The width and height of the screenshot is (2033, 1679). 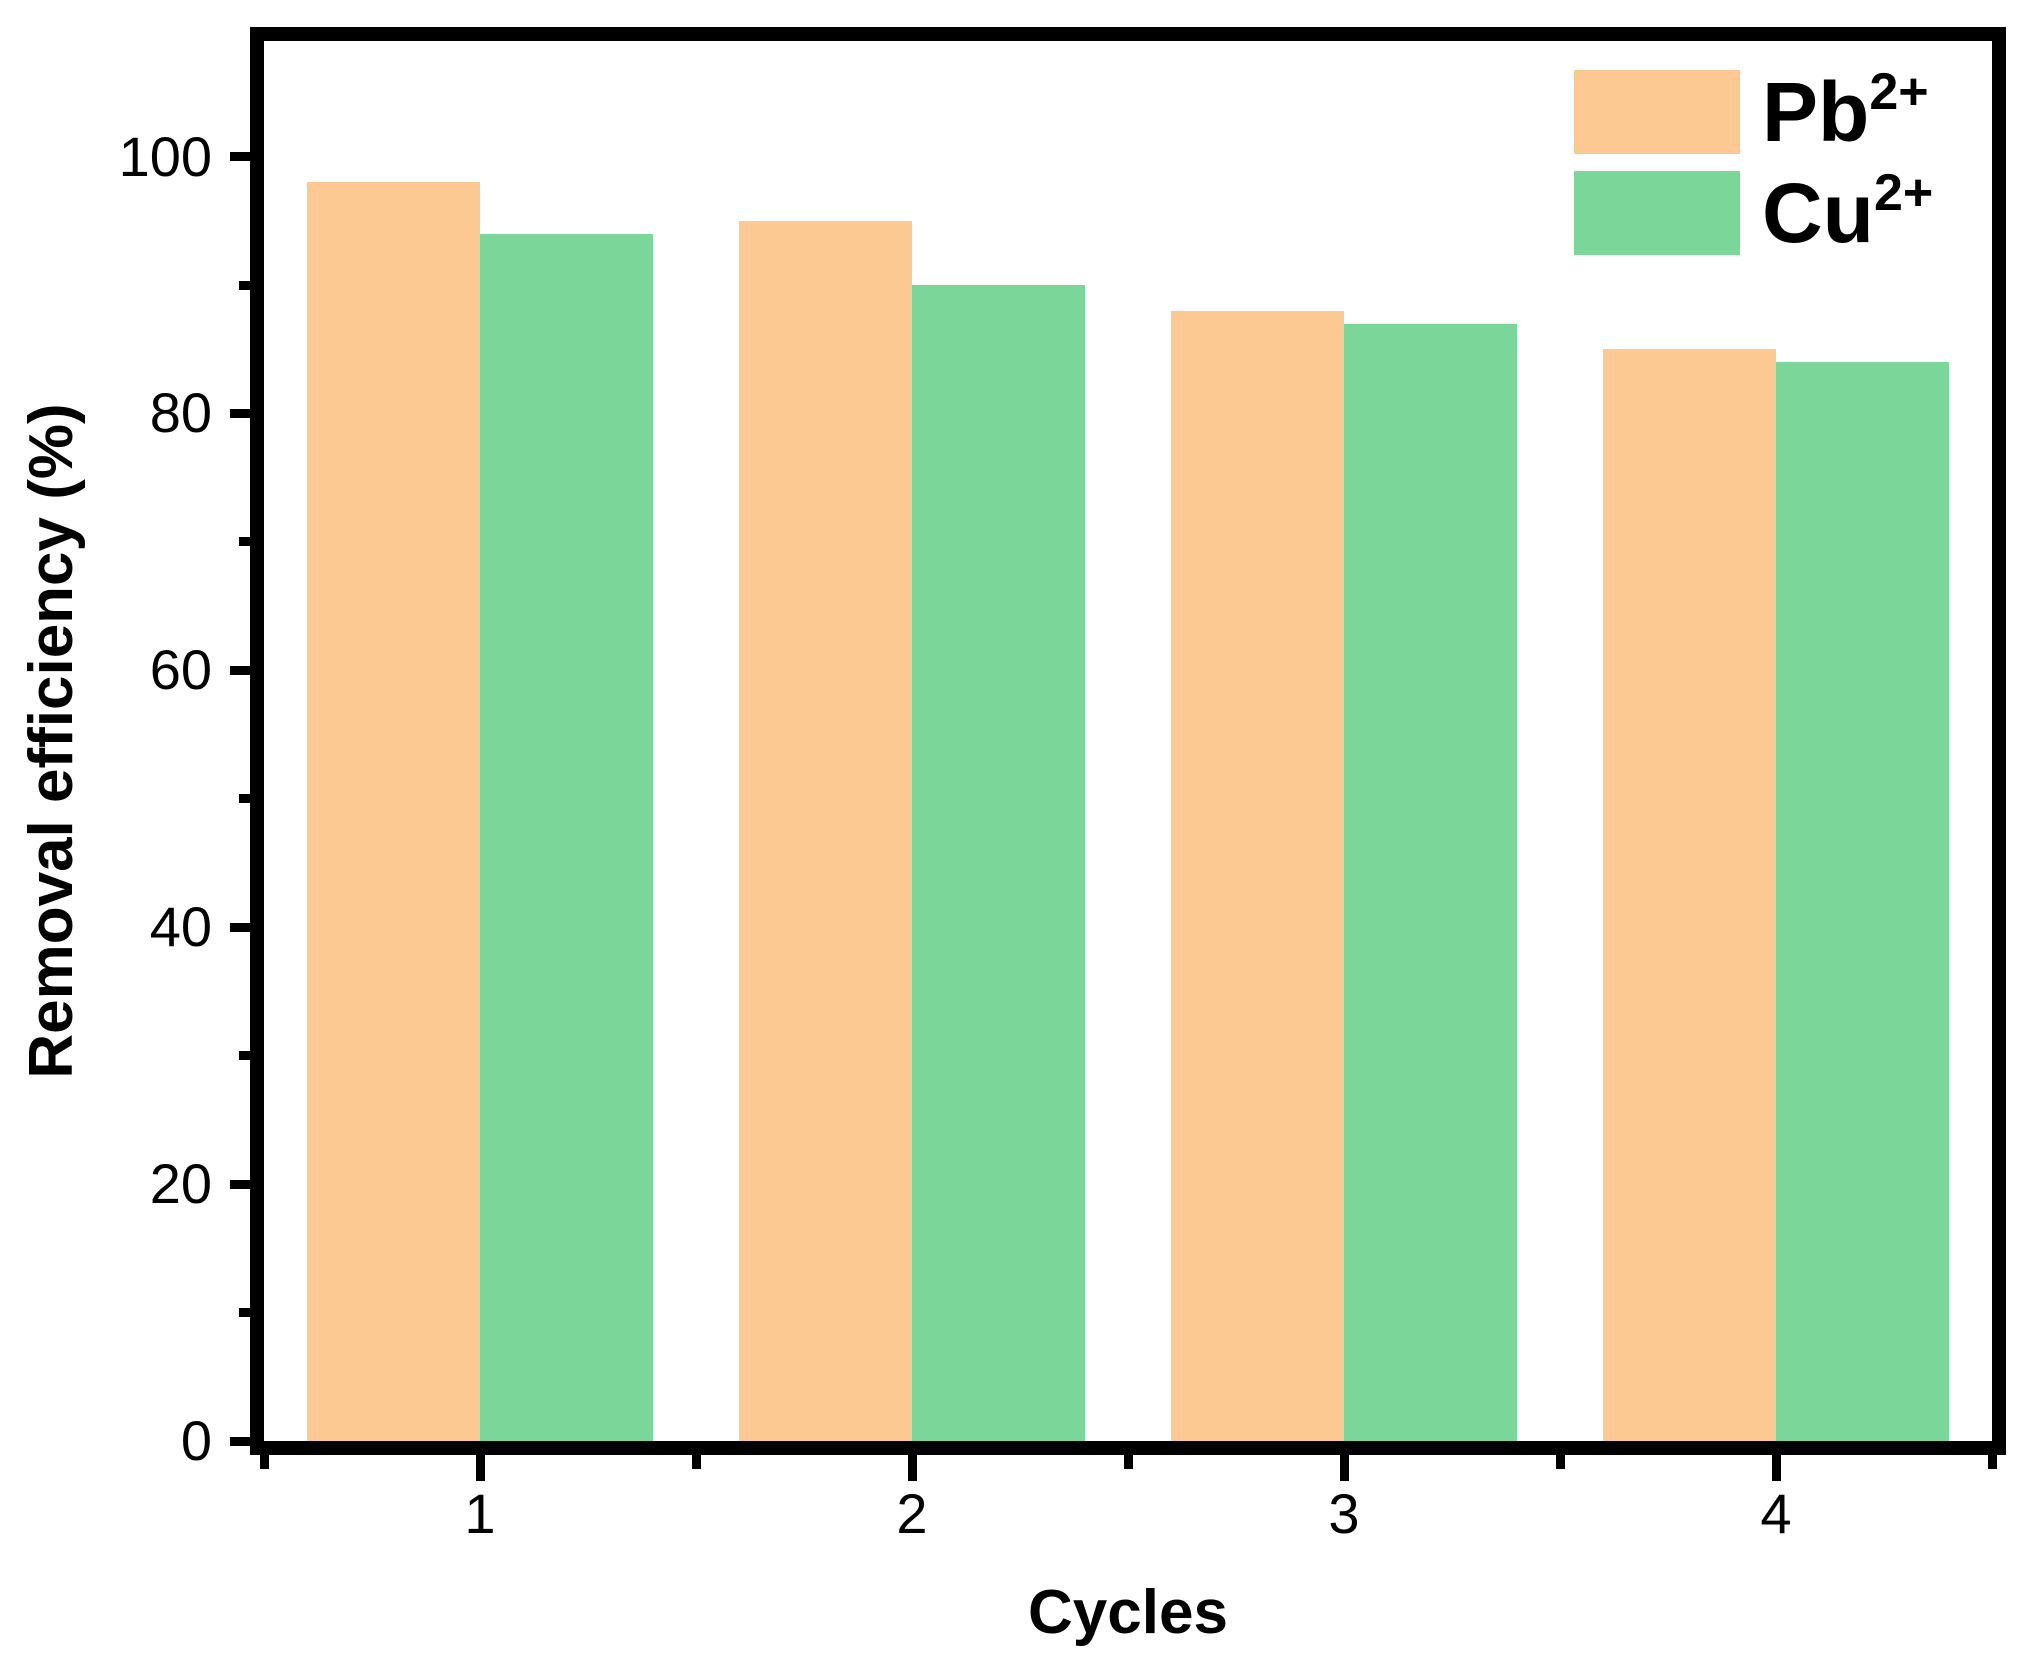 What do you see at coordinates (196, 1440) in the screenshot?
I see `y-tick-label: 0` at bounding box center [196, 1440].